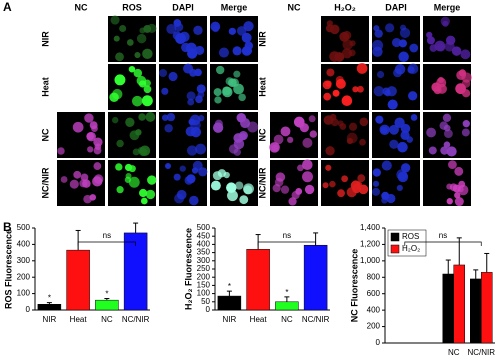 The image size is (500, 356). I want to click on y-tick-label: 1,200, so click(370, 244).